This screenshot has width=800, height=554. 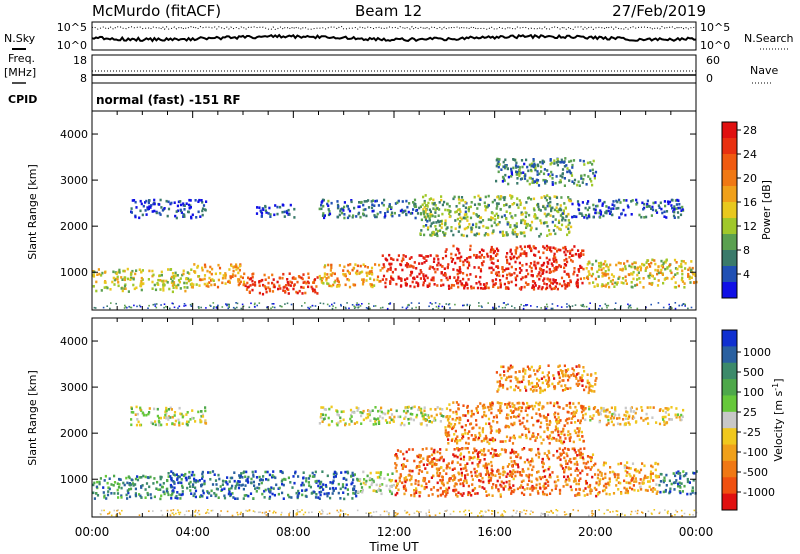 What do you see at coordinates (168, 100) in the screenshot?
I see `cpid-value: normal (fast) -151 RF` at bounding box center [168, 100].